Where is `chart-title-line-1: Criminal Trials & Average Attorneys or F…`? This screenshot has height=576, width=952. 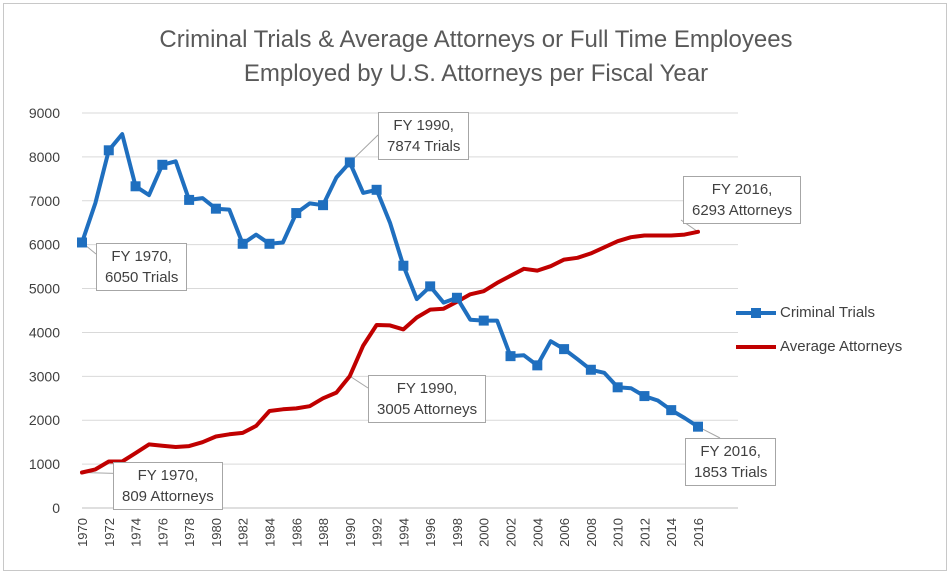 chart-title-line-1: Criminal Trials & Average Attorneys or F… is located at coordinates (476, 39).